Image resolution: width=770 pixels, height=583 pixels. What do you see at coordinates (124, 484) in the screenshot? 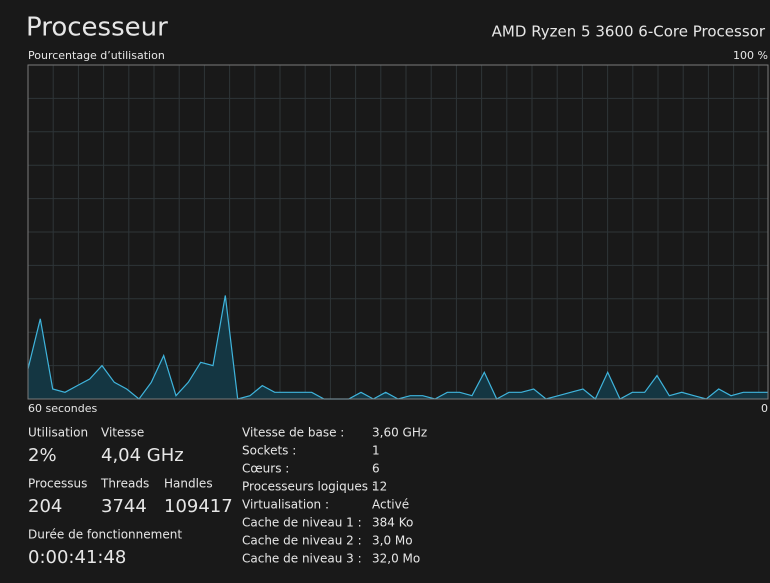
I see `stat-label: Threads` at bounding box center [124, 484].